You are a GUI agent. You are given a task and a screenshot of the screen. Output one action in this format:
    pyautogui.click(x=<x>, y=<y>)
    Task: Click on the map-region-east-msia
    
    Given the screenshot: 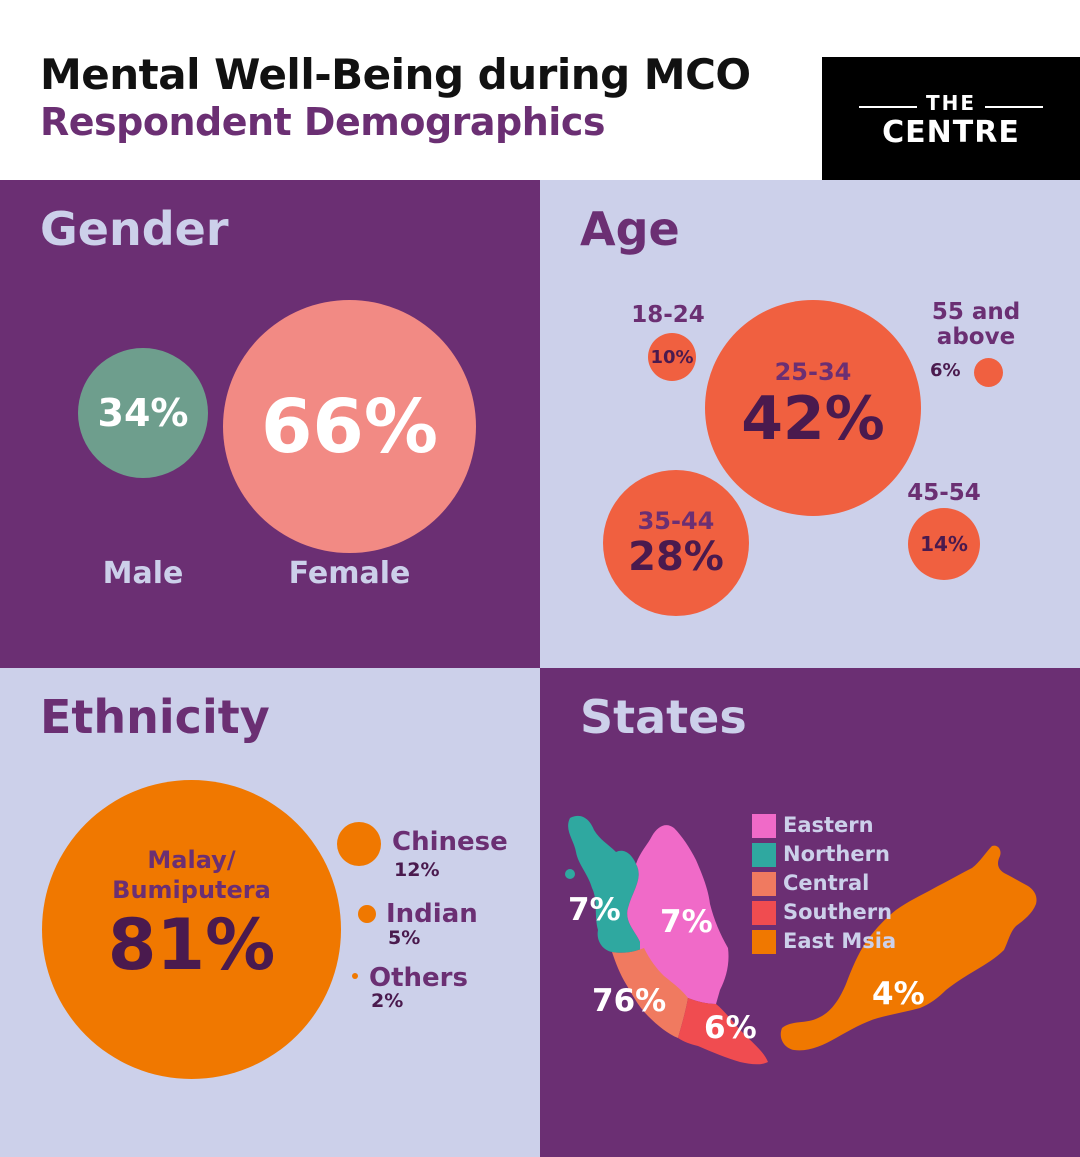 What is the action you would take?
    pyautogui.click(x=908, y=948)
    